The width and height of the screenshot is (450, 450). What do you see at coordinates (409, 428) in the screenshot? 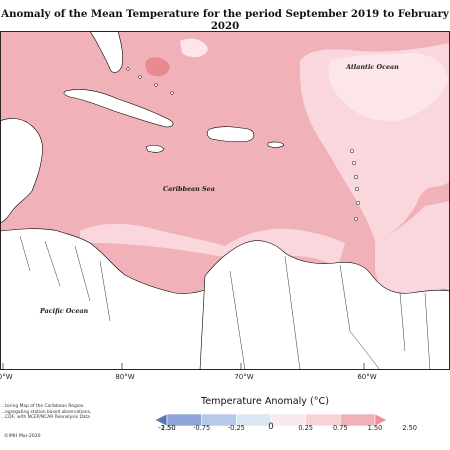
I see `legend-tick-8: 2.50` at bounding box center [409, 428].